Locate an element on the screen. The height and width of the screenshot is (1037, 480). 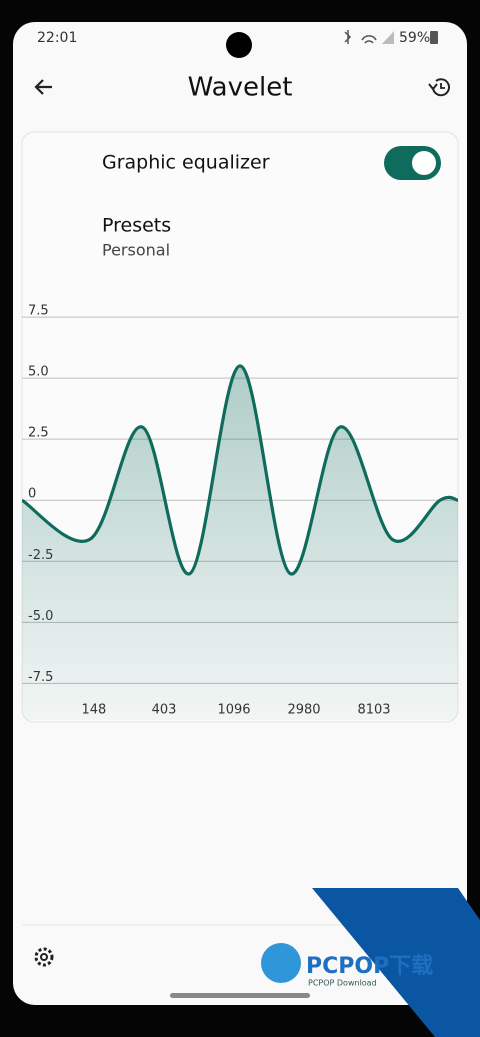
back-button is located at coordinates (43, 87).